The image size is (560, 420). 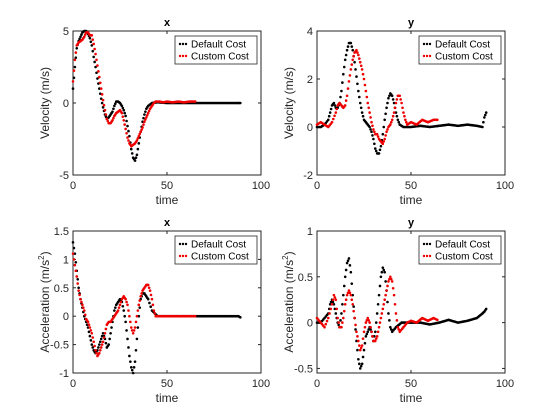 I want to click on y-tick-label: -0.5, so click(x=303, y=369).